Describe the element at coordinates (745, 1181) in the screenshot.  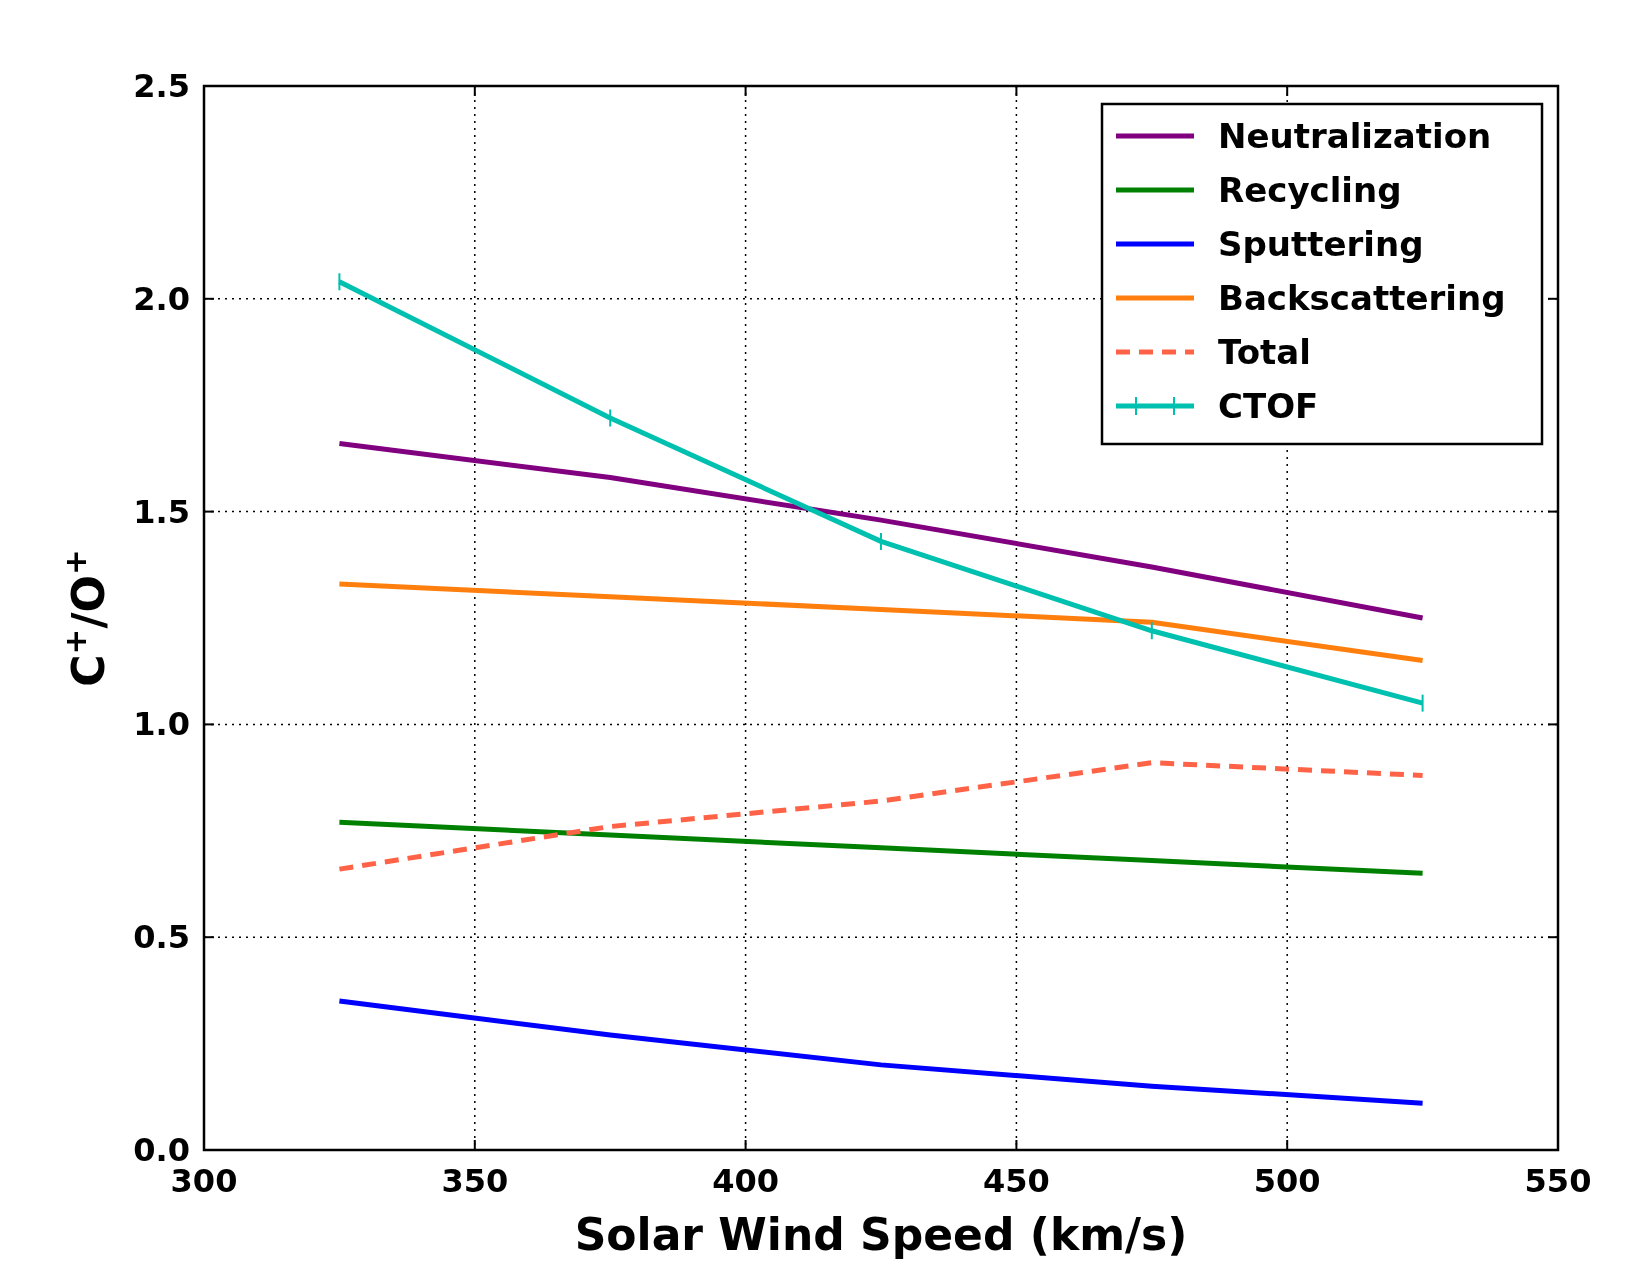
I see `x-tick-label: 400` at that location.